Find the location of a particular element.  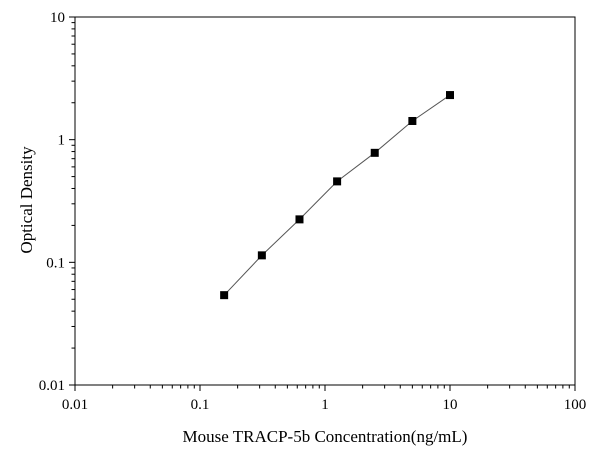

x-axis-tick-labels: 0.01 0.1 1 10 100 is located at coordinates (324, 405).